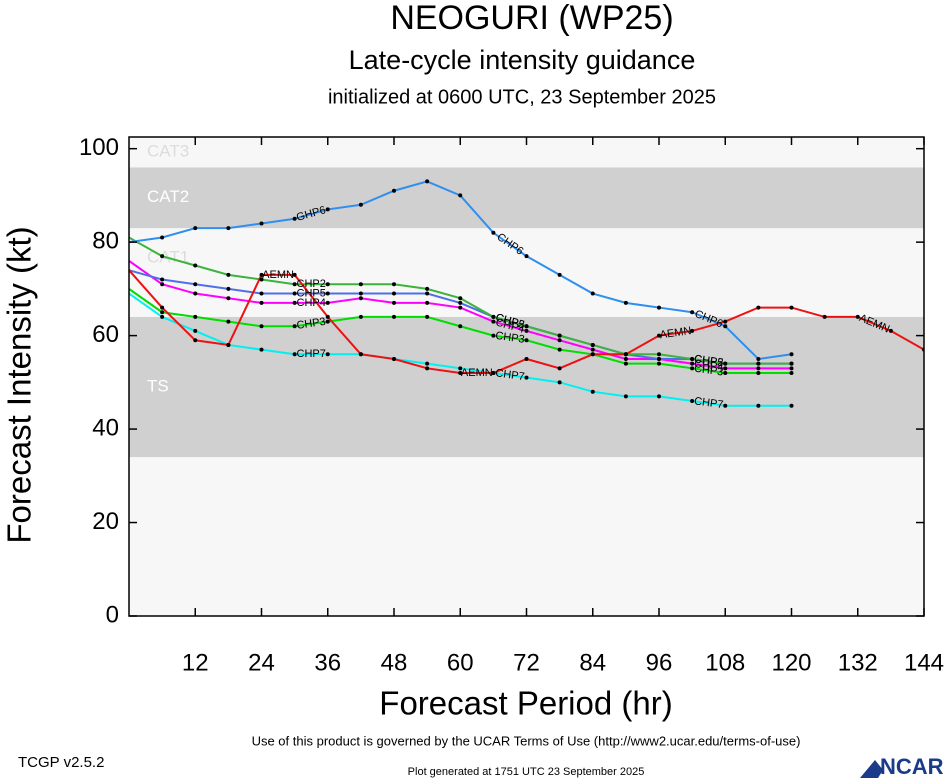  Describe the element at coordinates (902, 766) in the screenshot. I see `ncar-logo: NCAR` at that location.